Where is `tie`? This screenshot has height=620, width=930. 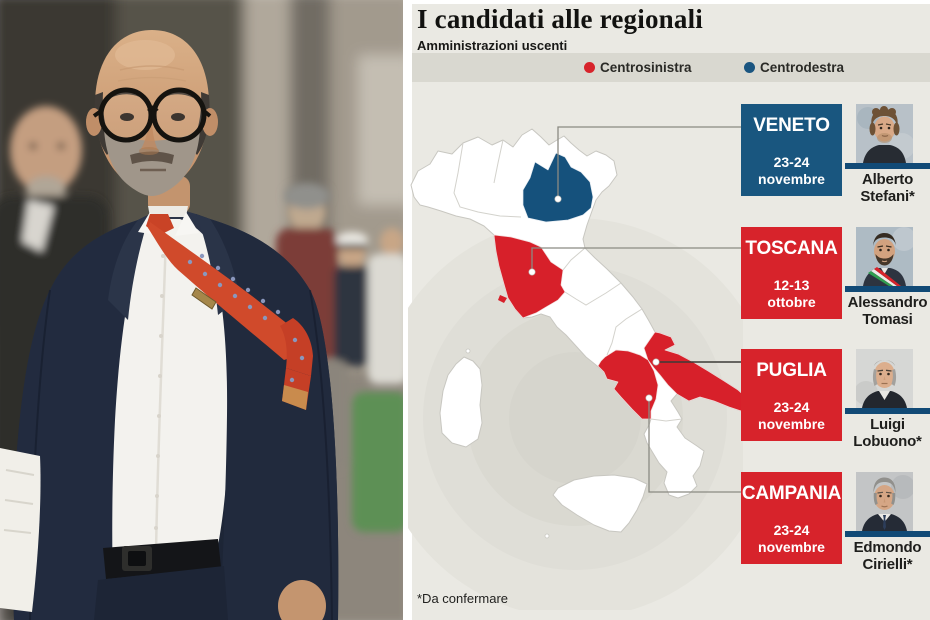
tie is located at coordinates (229, 312).